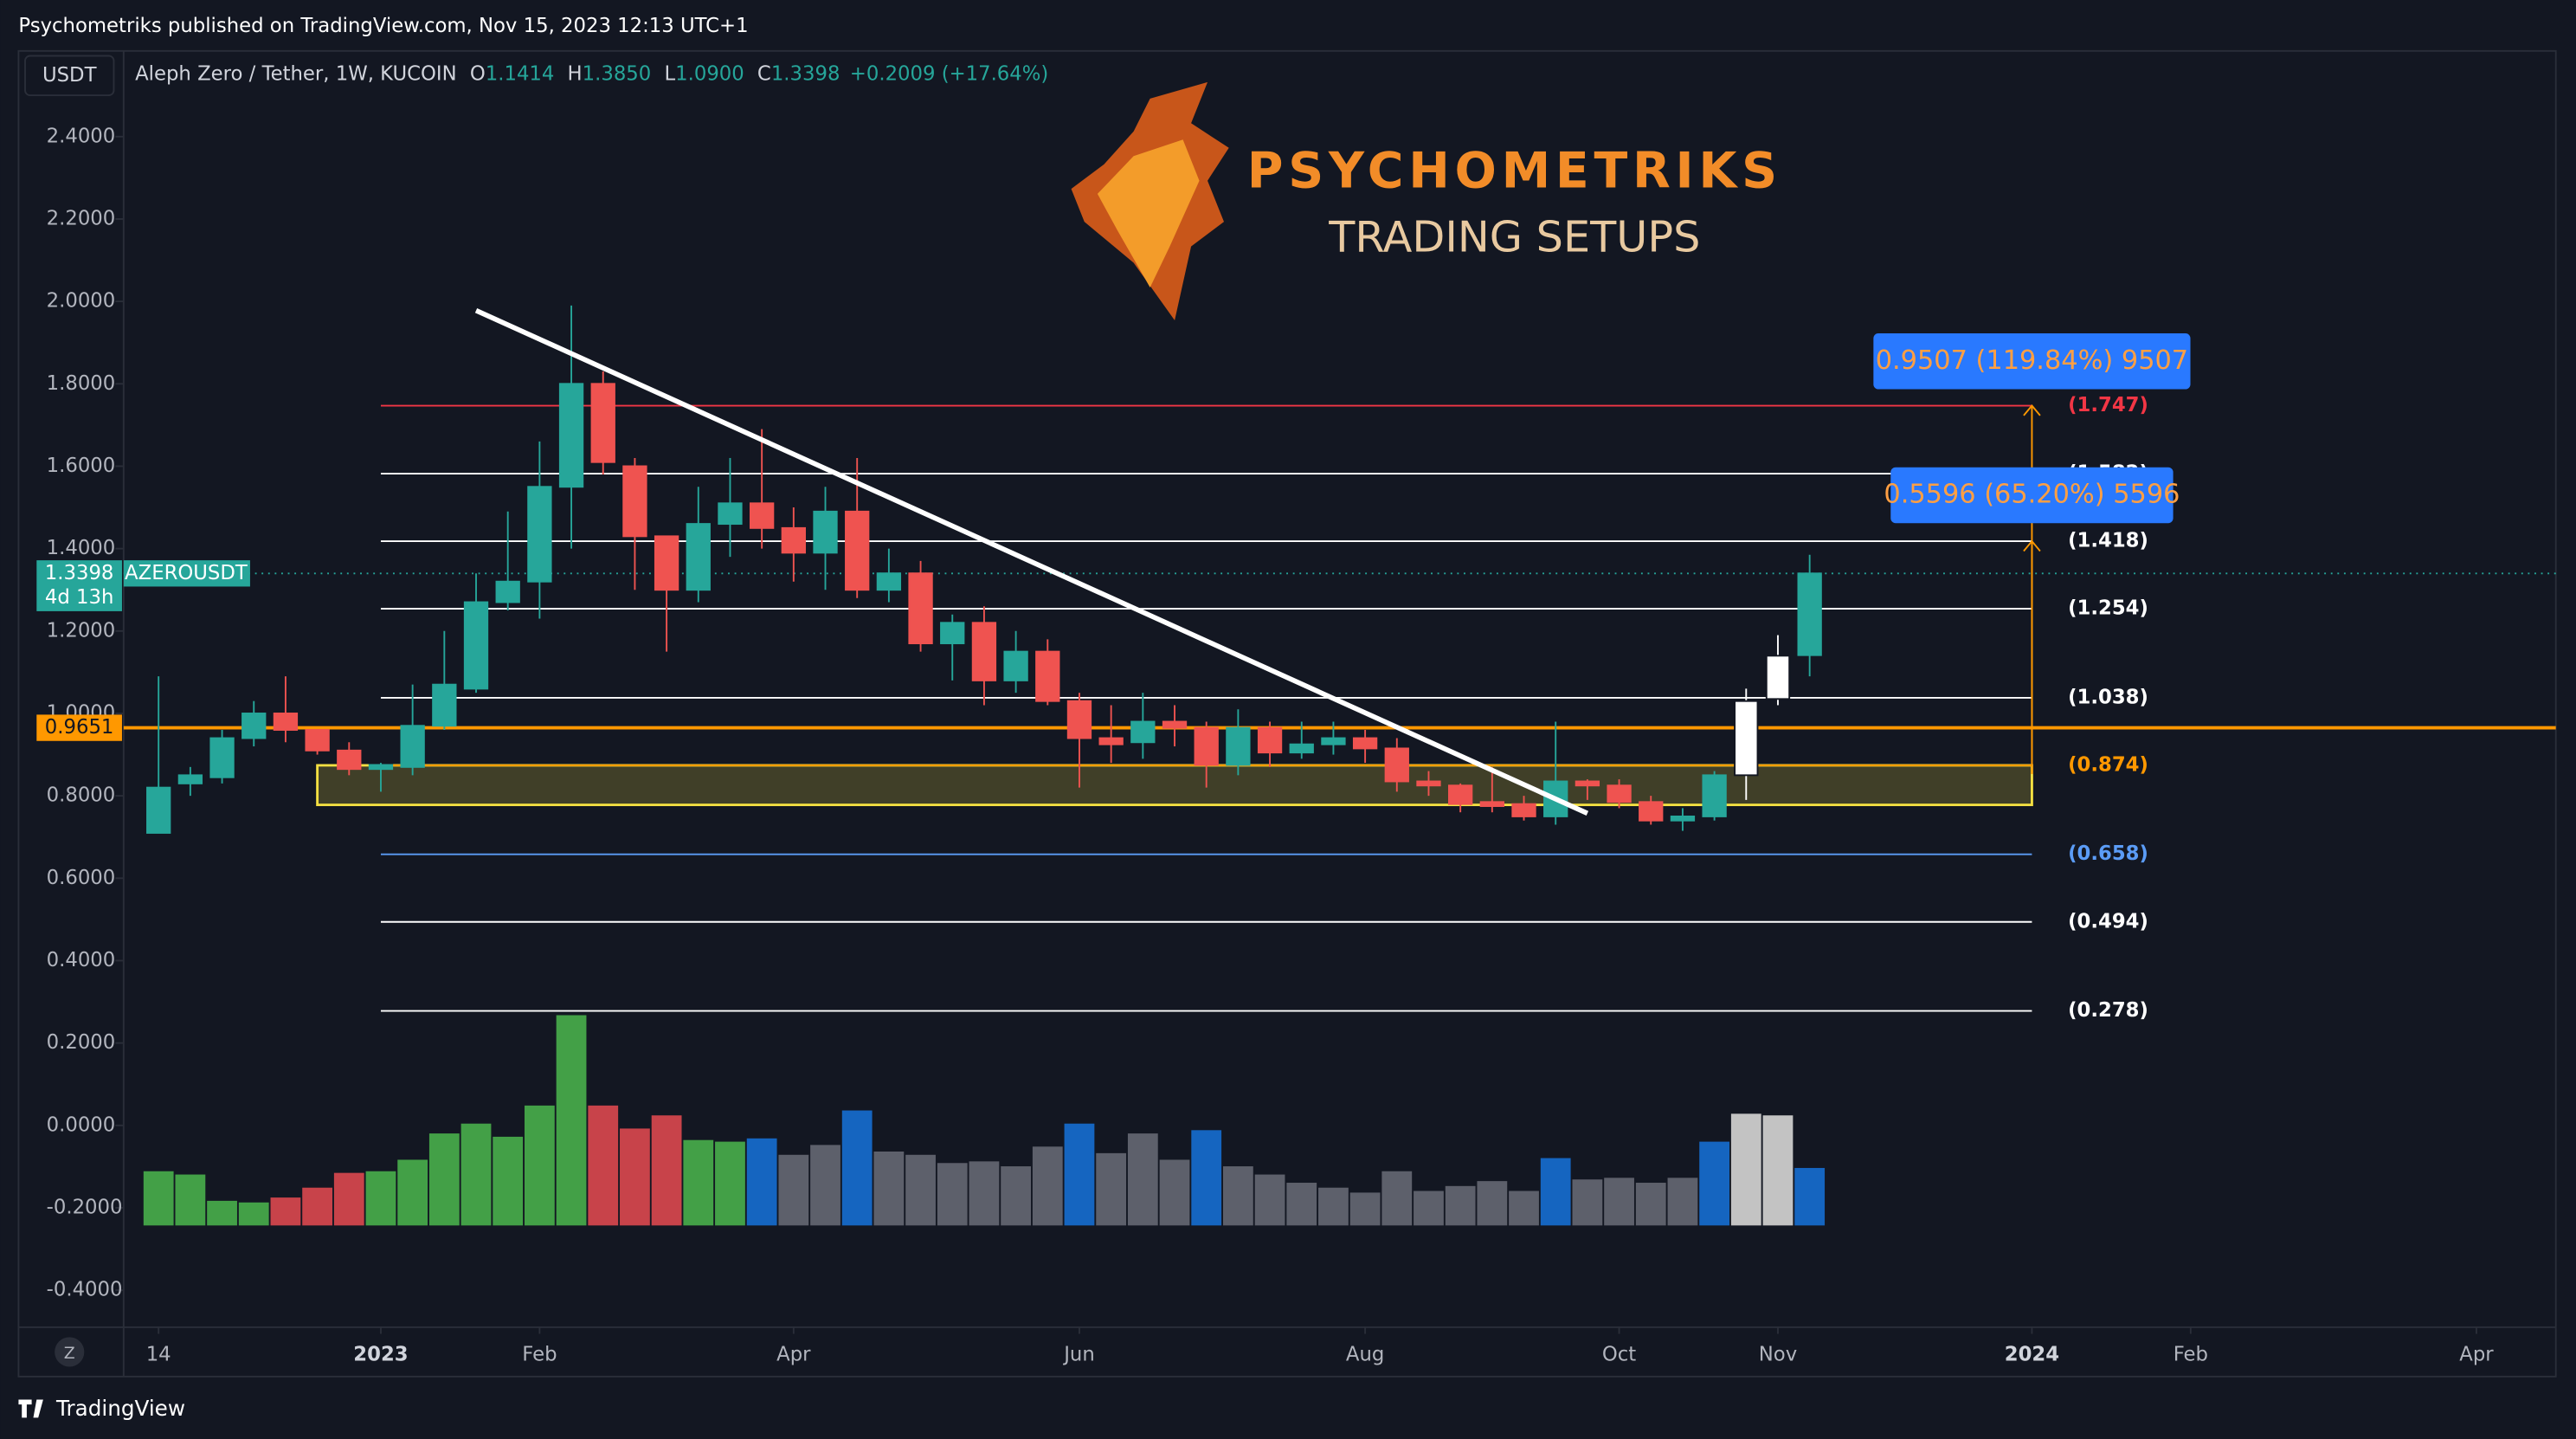  I want to click on y-tick-label: 2.2000, so click(81, 218).